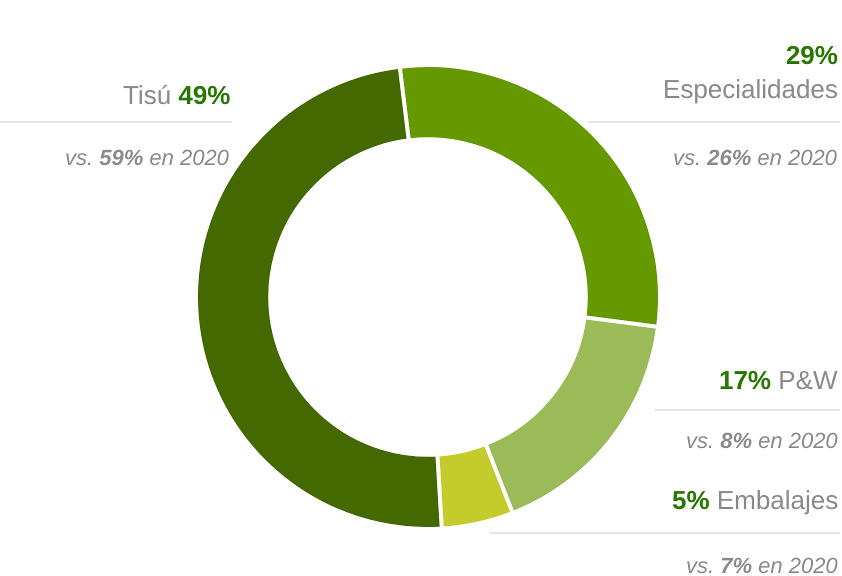 The image size is (842, 576). What do you see at coordinates (204, 95) in the screenshot?
I see `data-label: 49%` at bounding box center [204, 95].